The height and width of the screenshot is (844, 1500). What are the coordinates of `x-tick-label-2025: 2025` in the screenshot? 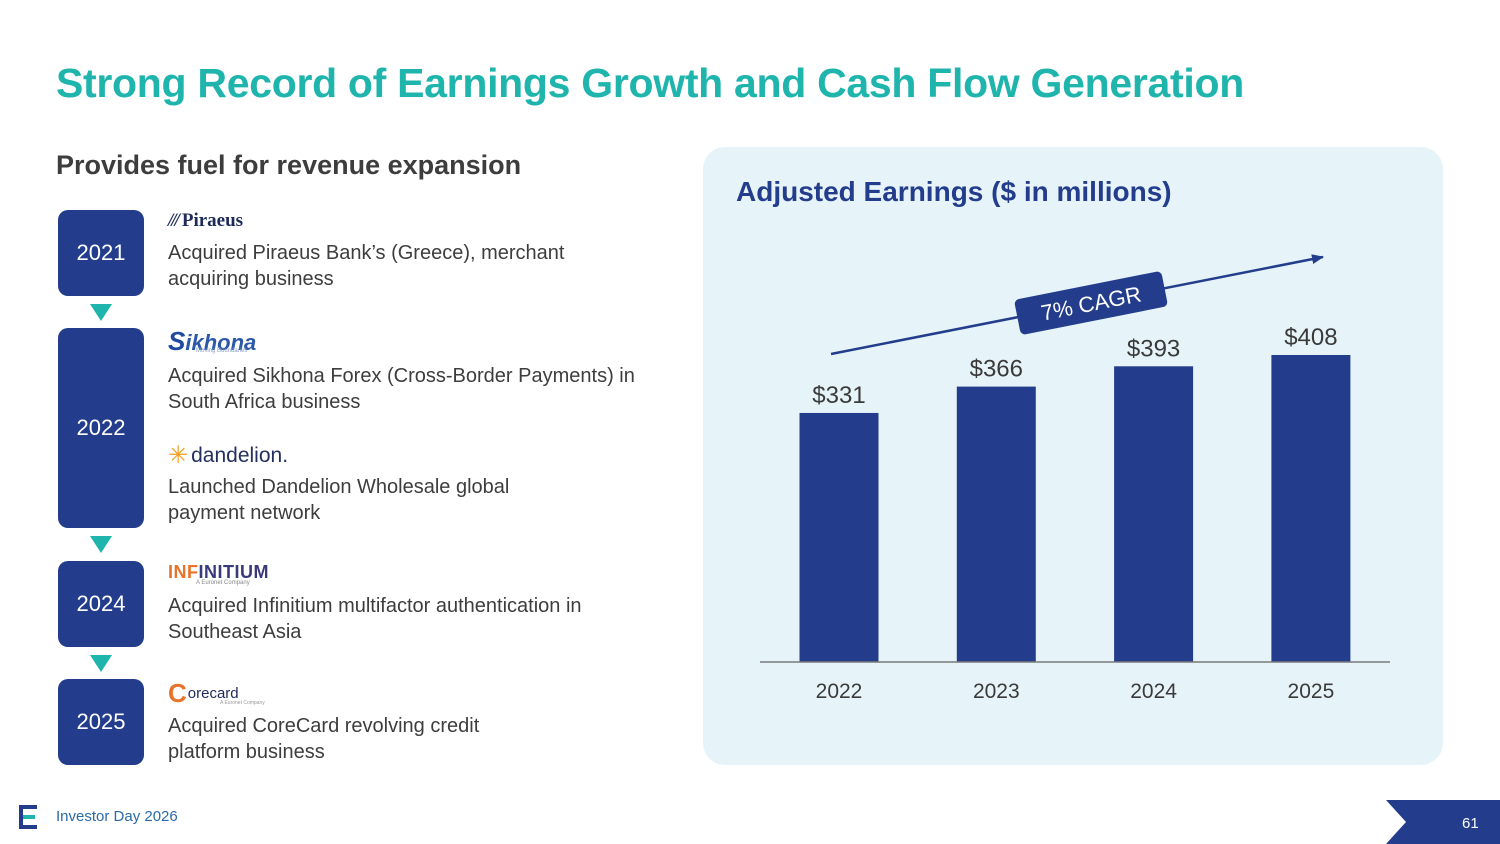 It's located at (1311, 691).